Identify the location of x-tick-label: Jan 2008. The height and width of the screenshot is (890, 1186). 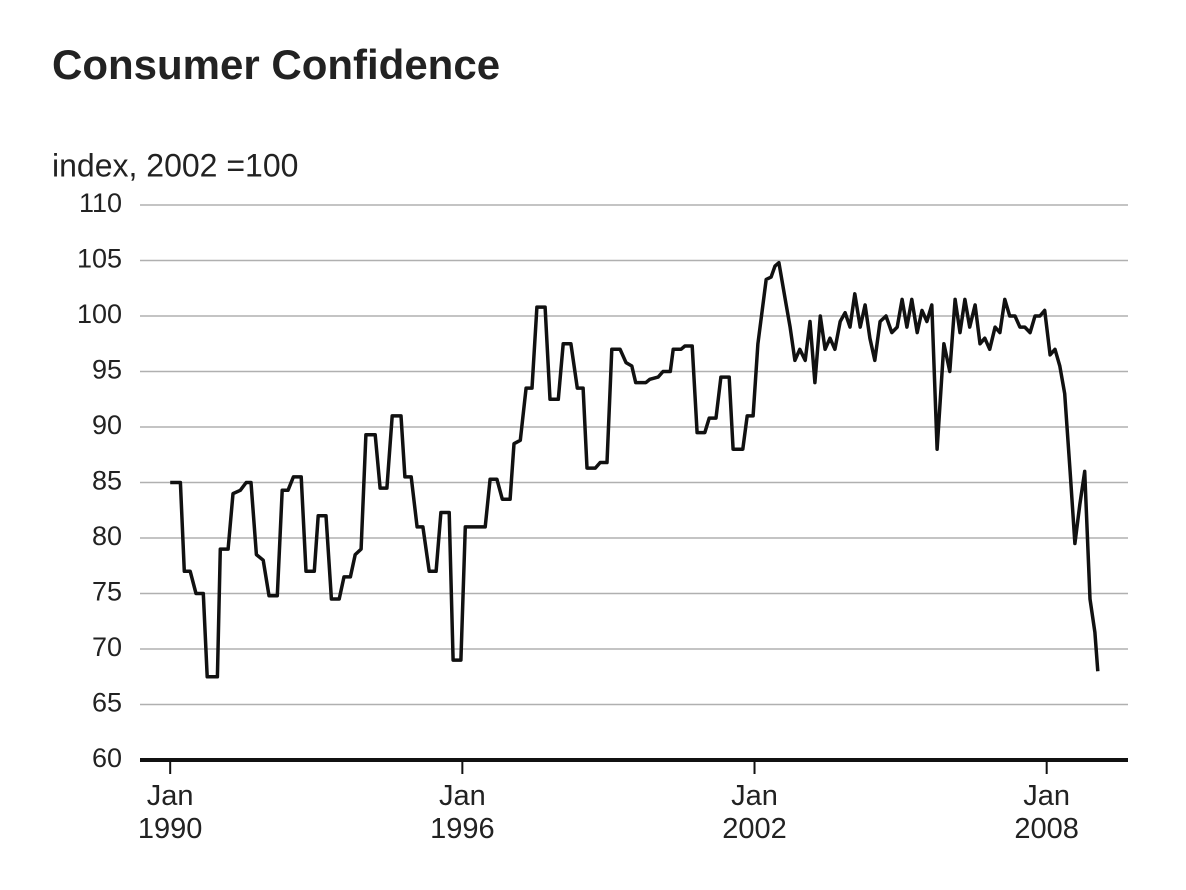
(1046, 812).